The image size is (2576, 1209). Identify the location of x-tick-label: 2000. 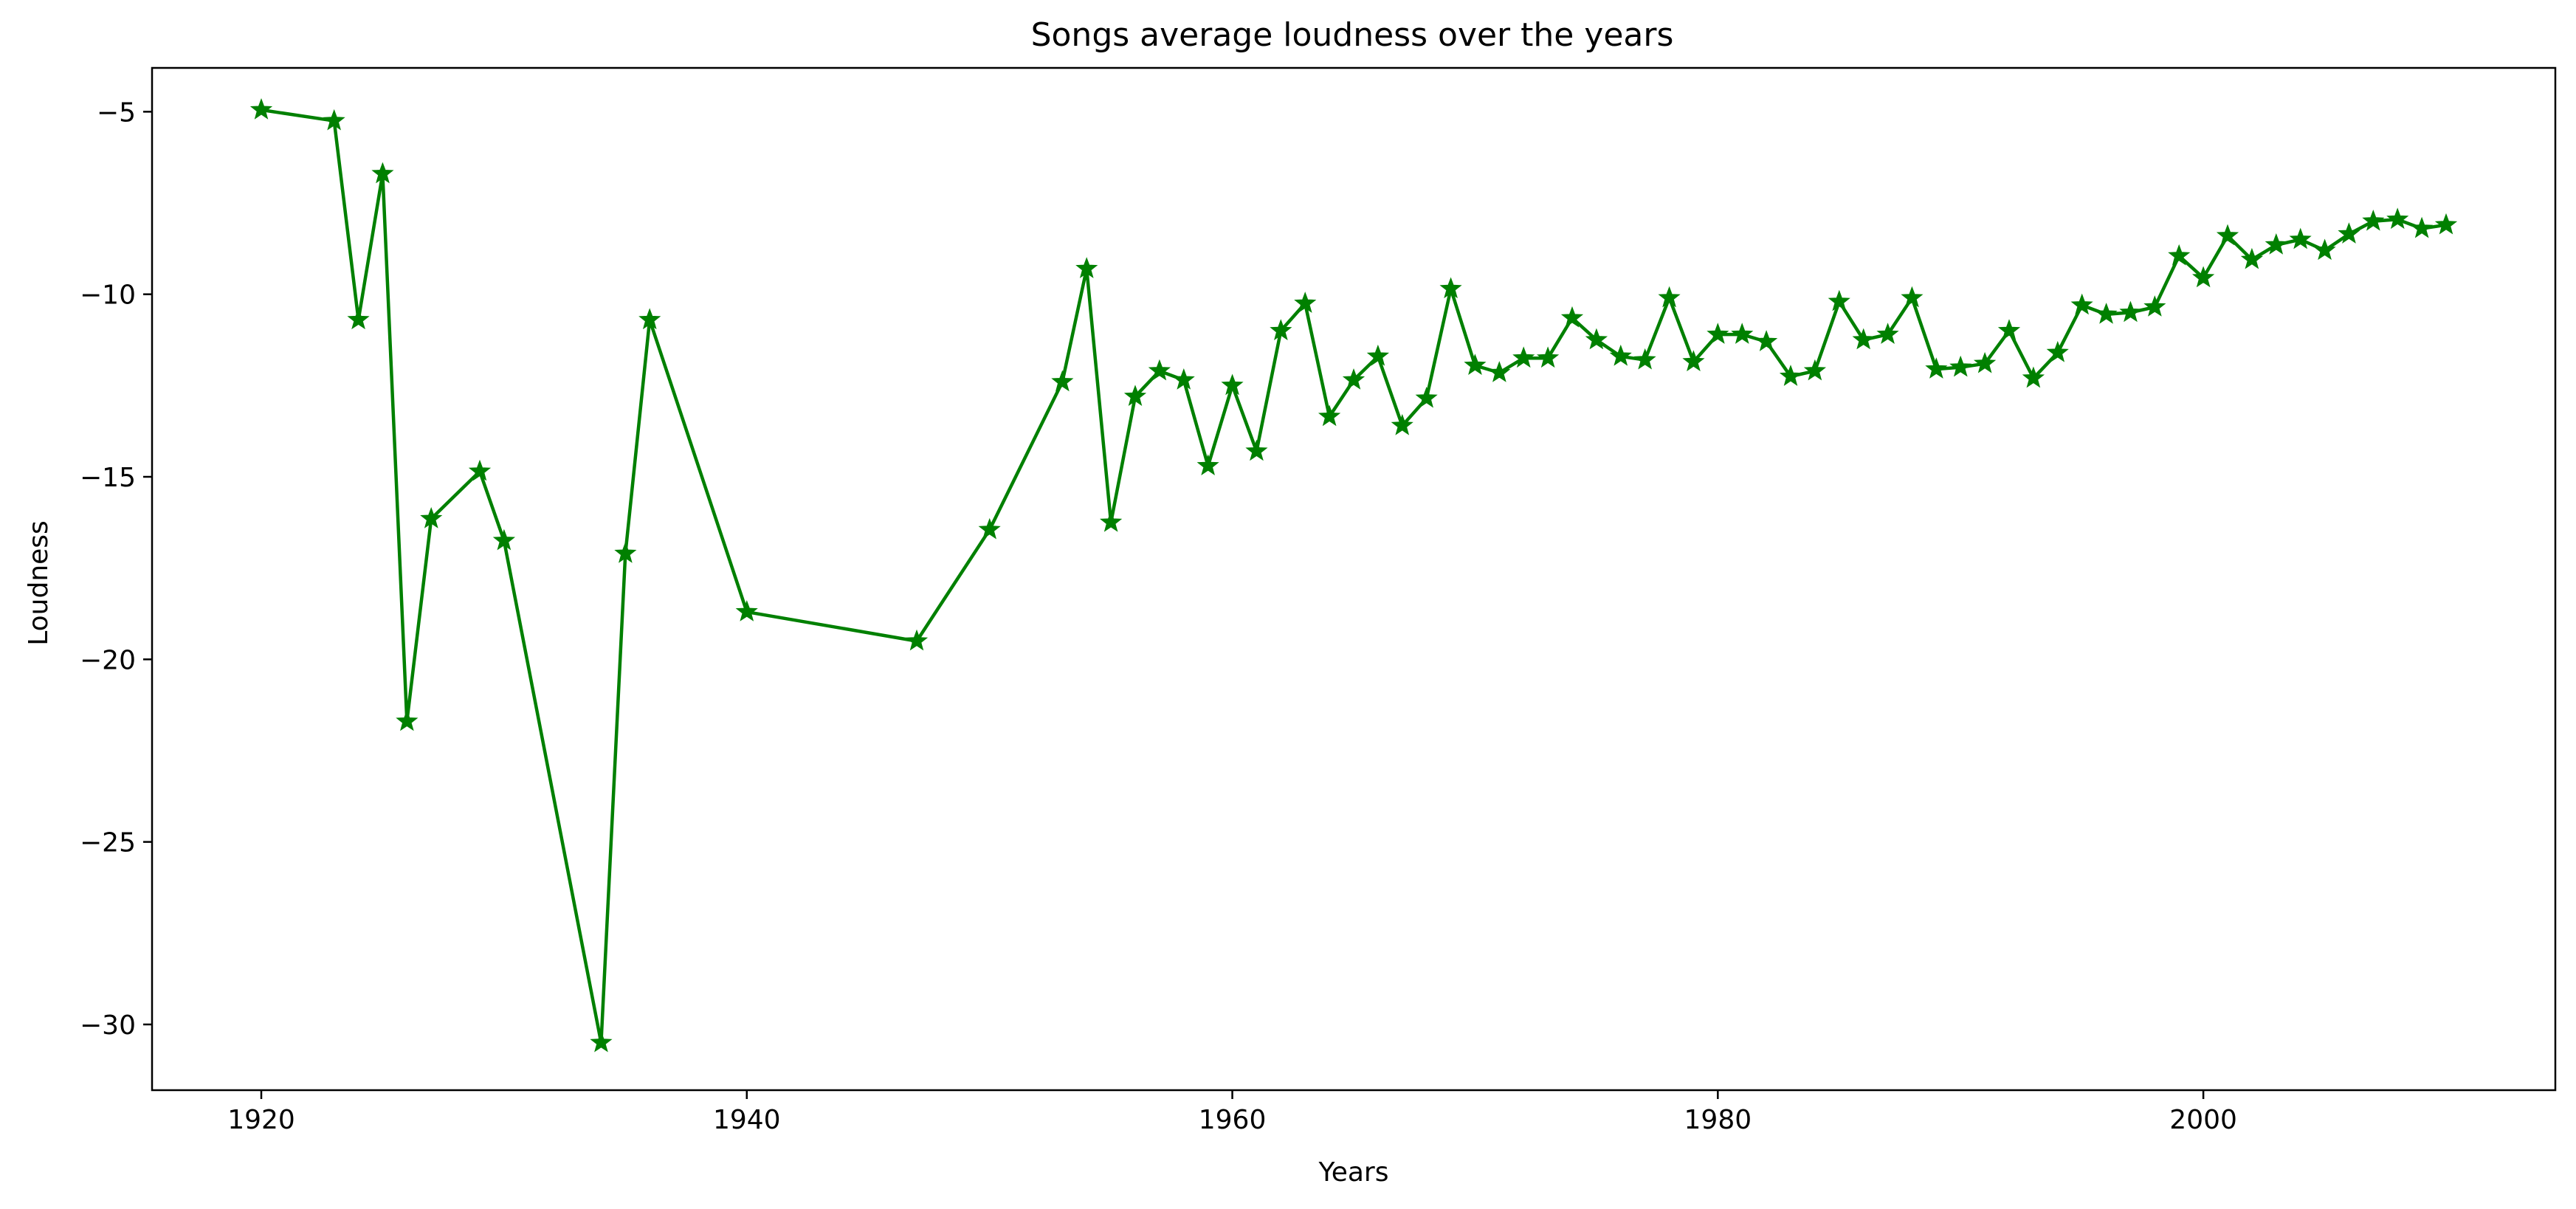
(2203, 1120).